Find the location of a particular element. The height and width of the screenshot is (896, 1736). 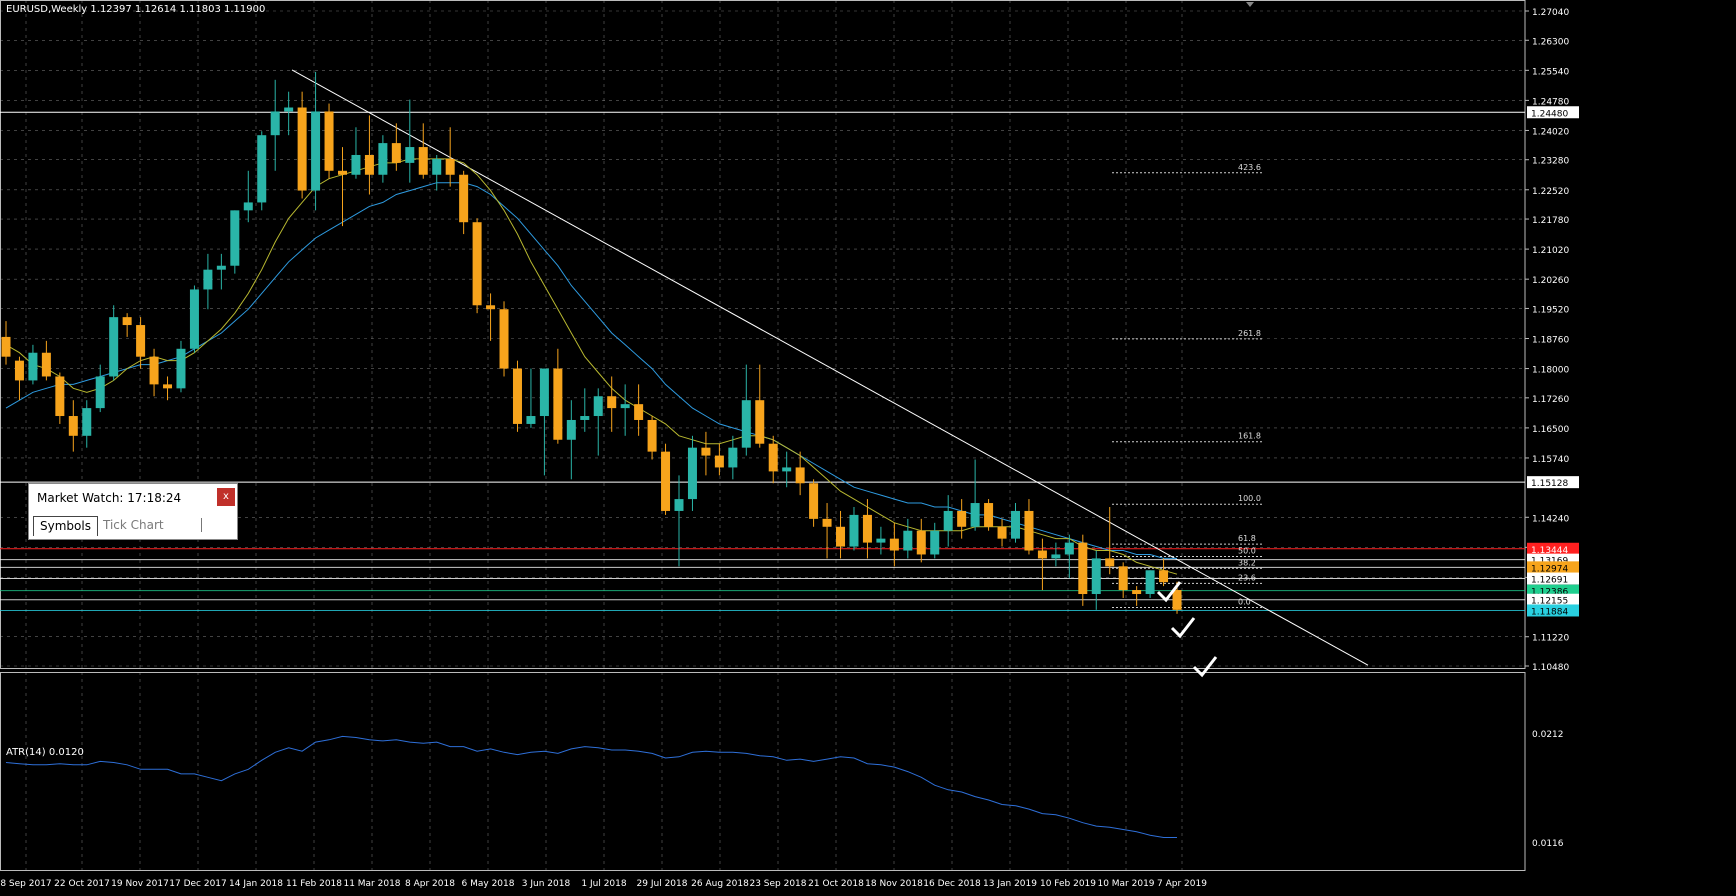

x-axis-label: 1 Jul 2018 is located at coordinates (603, 884).